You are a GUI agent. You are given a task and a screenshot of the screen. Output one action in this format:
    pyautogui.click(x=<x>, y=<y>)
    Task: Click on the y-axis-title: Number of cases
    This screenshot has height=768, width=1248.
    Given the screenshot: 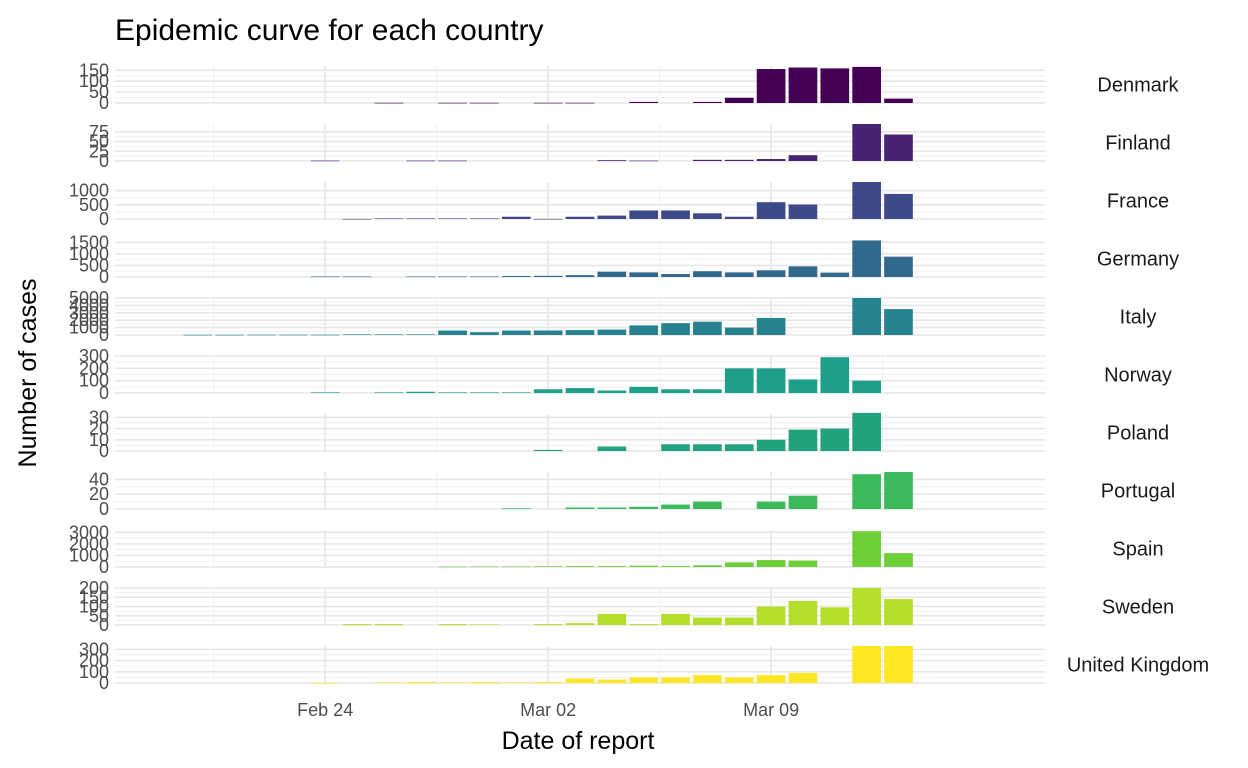 What is the action you would take?
    pyautogui.click(x=28, y=373)
    